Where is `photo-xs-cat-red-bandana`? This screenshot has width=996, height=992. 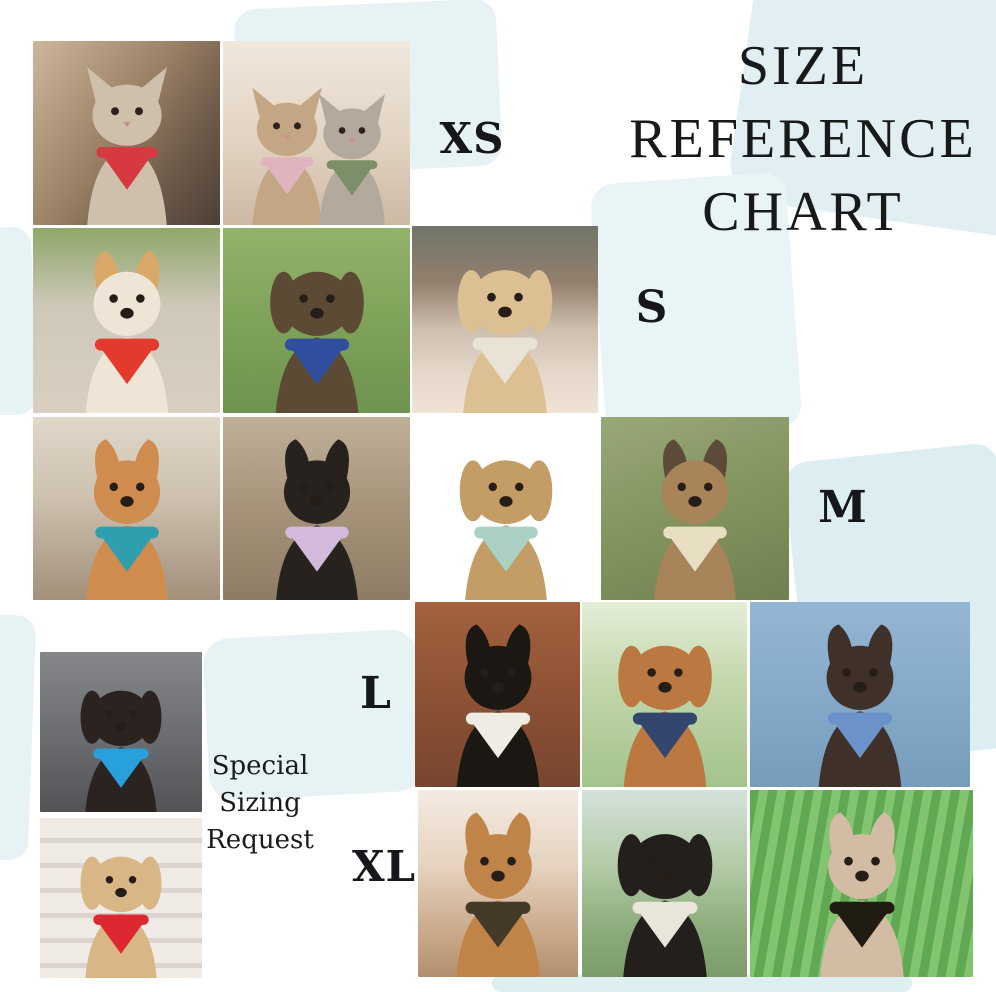
photo-xs-cat-red-bandana is located at coordinates (126, 133).